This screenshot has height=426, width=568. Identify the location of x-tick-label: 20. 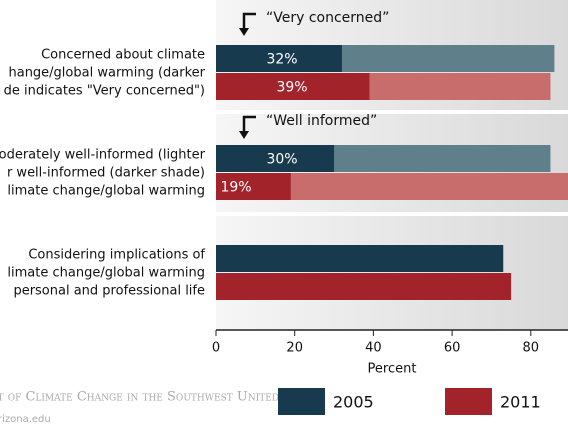
(294, 348).